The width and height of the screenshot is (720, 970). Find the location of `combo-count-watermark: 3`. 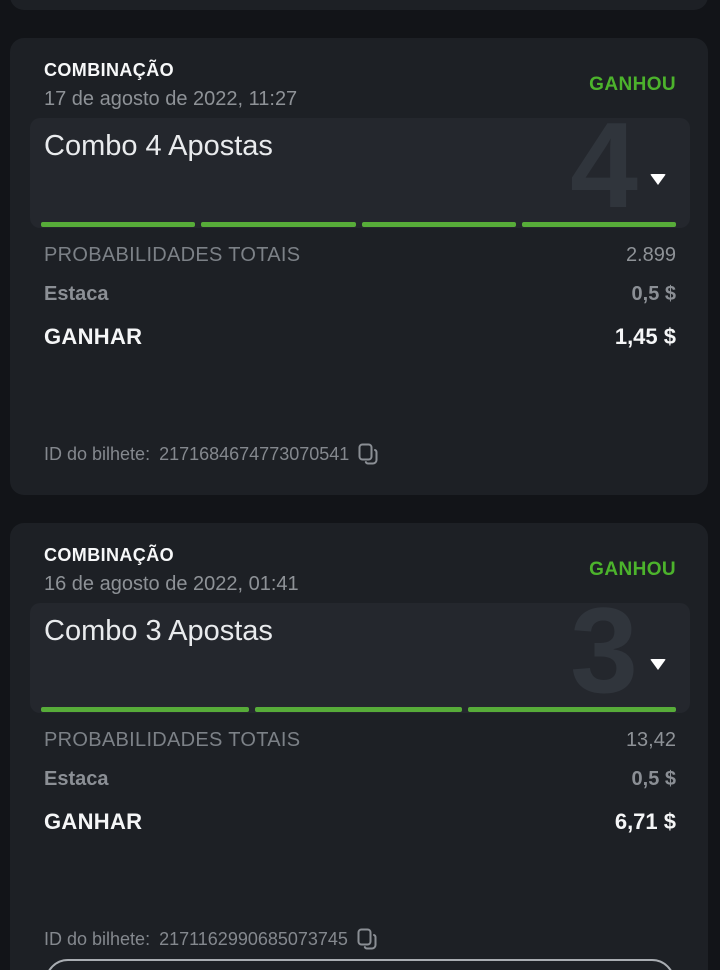

combo-count-watermark: 3 is located at coordinates (604, 658).